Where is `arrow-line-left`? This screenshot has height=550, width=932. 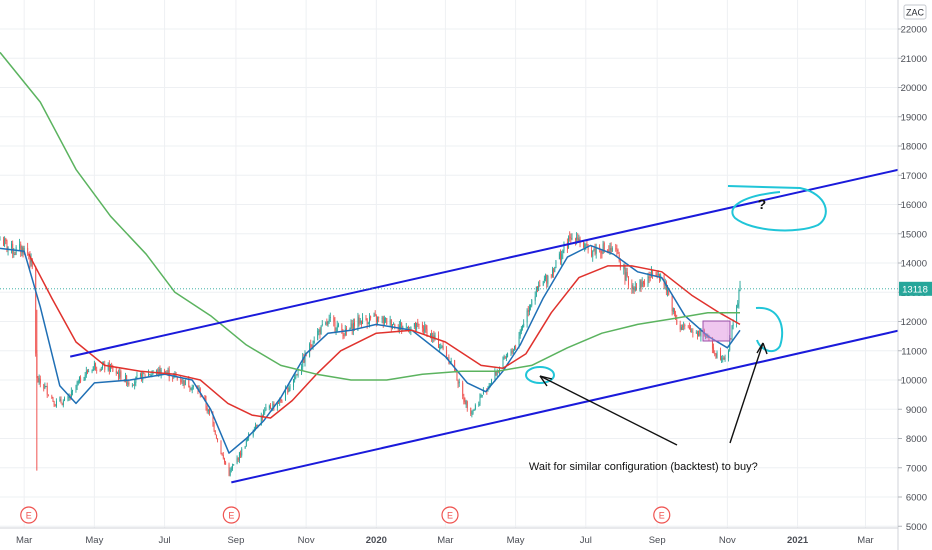 arrow-line-left is located at coordinates (608, 410).